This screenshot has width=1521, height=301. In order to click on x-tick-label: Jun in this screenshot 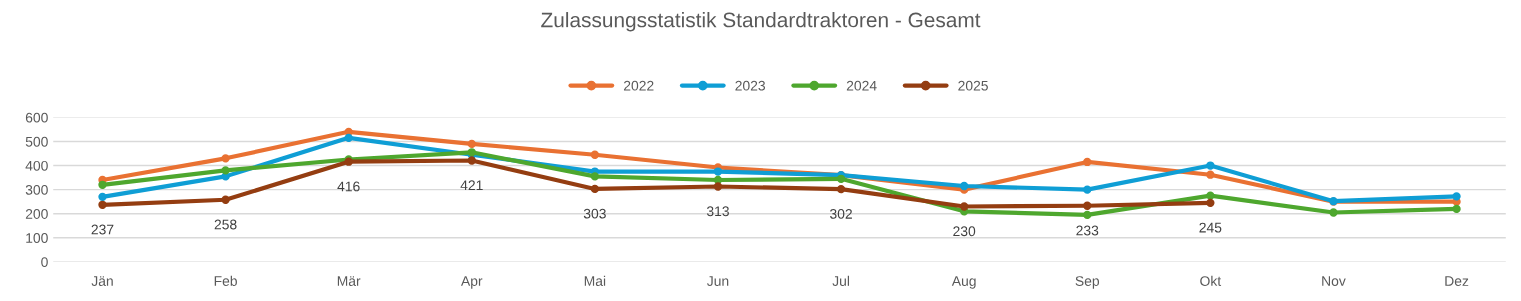, I will do `click(717, 281)`.